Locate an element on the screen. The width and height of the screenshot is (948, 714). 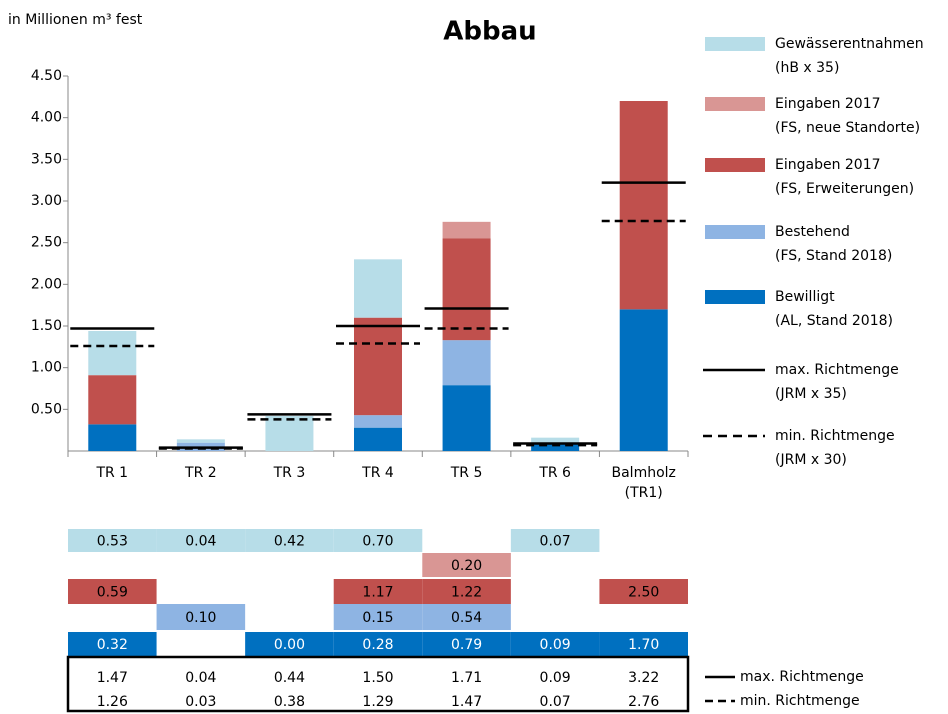
table-value: 0.54 is located at coordinates (466, 618).